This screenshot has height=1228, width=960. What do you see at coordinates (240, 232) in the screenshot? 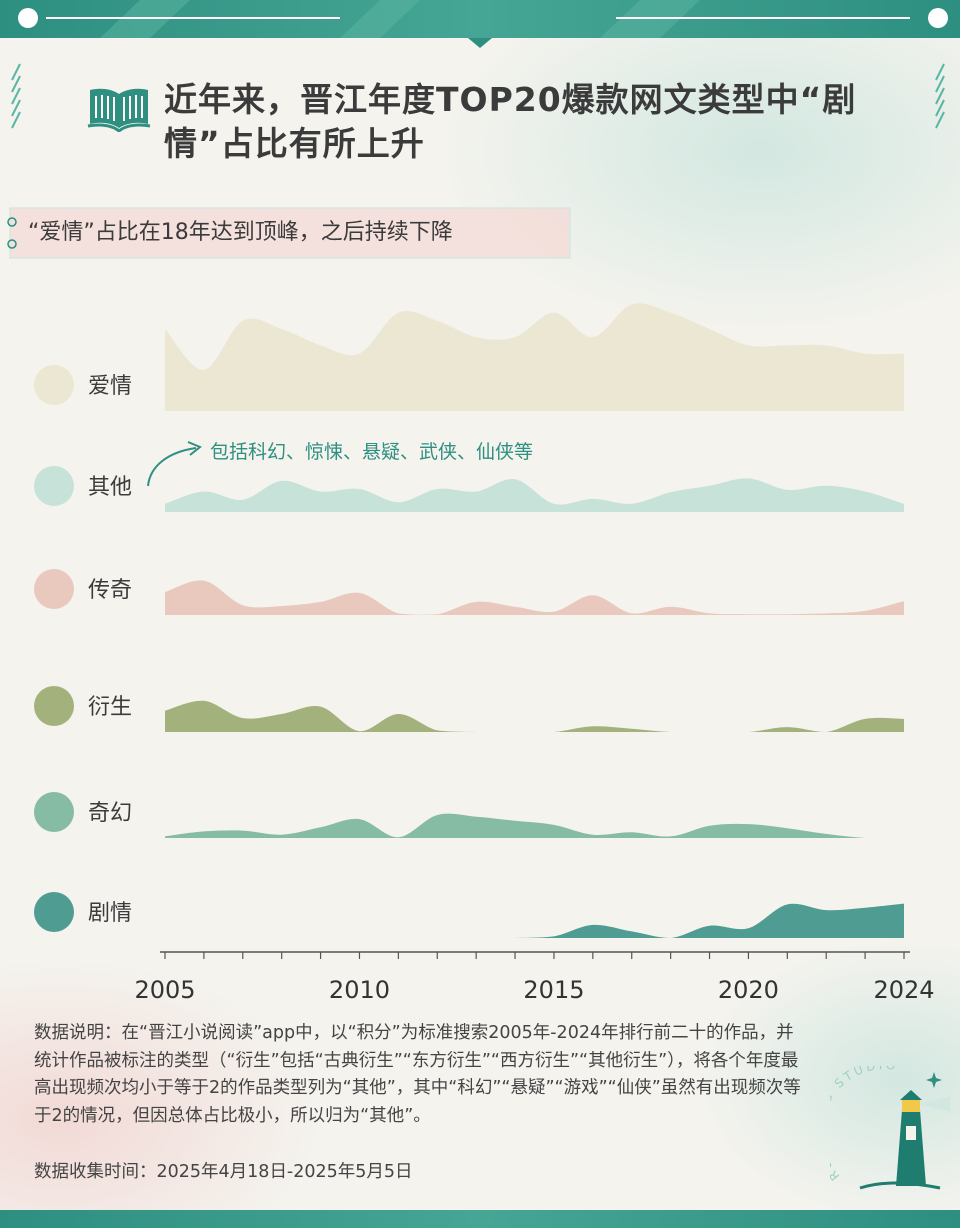
I see `subtitle-banner: “爱情”占比在18年达到顶峰，之后持续下降` at bounding box center [240, 232].